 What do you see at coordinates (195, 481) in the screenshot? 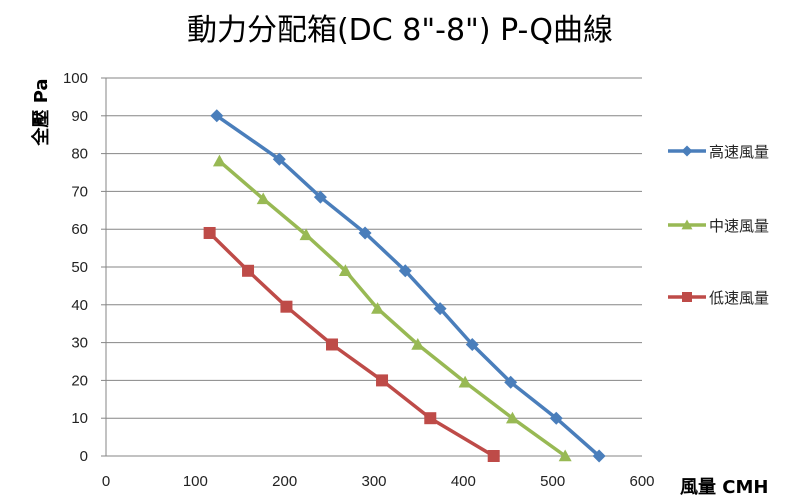
I see `x-tick-label: 100` at bounding box center [195, 481].